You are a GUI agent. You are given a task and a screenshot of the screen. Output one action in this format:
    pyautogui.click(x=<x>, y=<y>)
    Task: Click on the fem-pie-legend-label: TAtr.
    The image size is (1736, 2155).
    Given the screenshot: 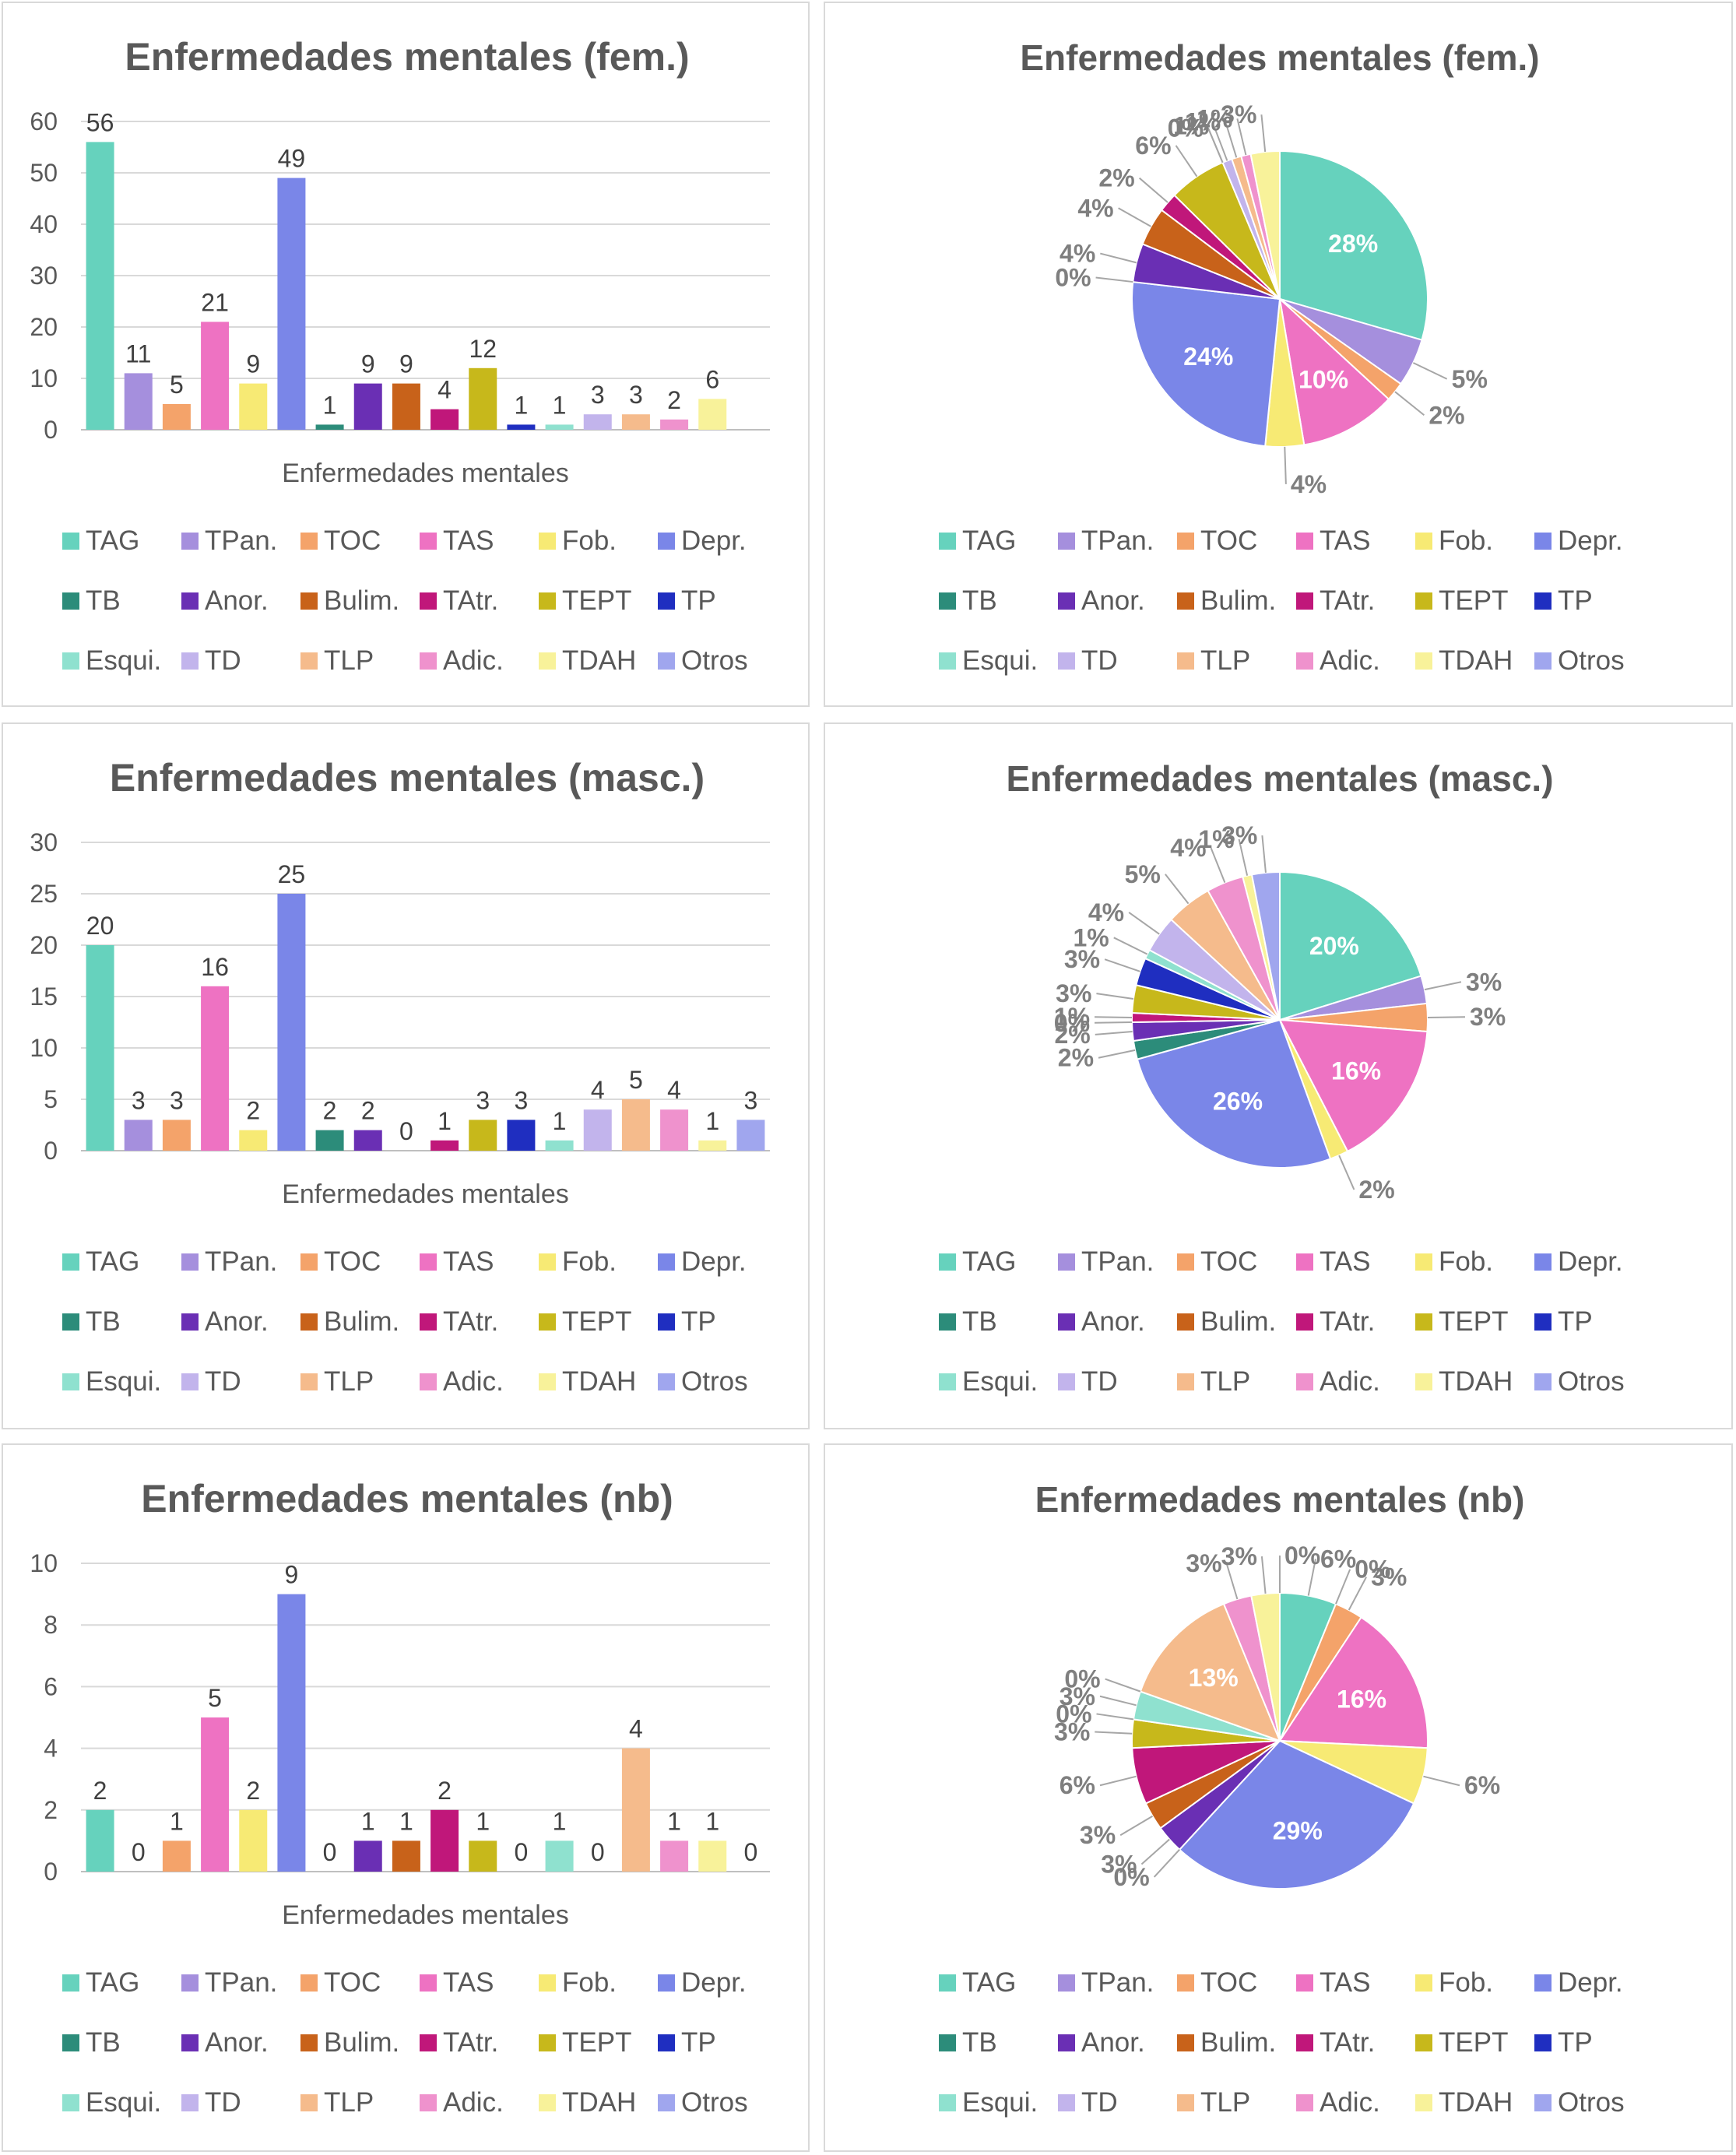 What is the action you would take?
    pyautogui.click(x=1347, y=600)
    